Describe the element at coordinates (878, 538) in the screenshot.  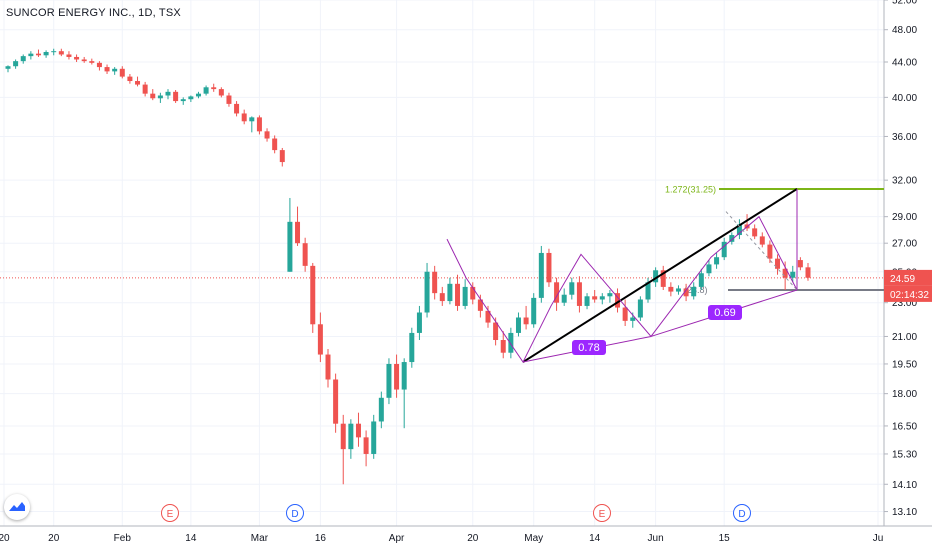
I see `x-tick-label: Ju` at that location.